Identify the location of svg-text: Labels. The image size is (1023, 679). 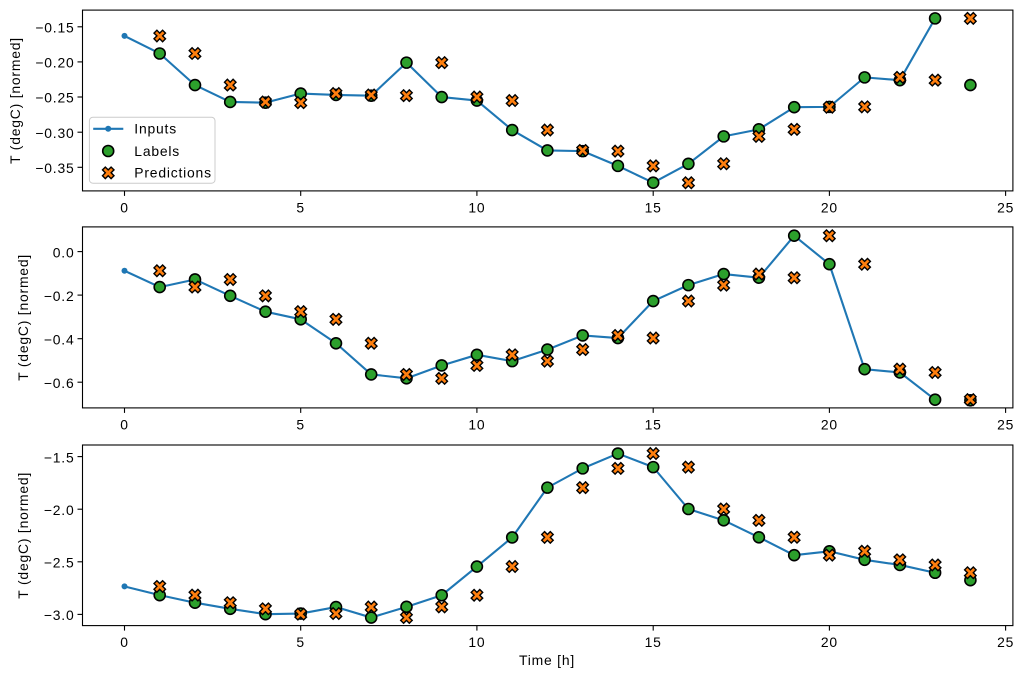
(157, 151).